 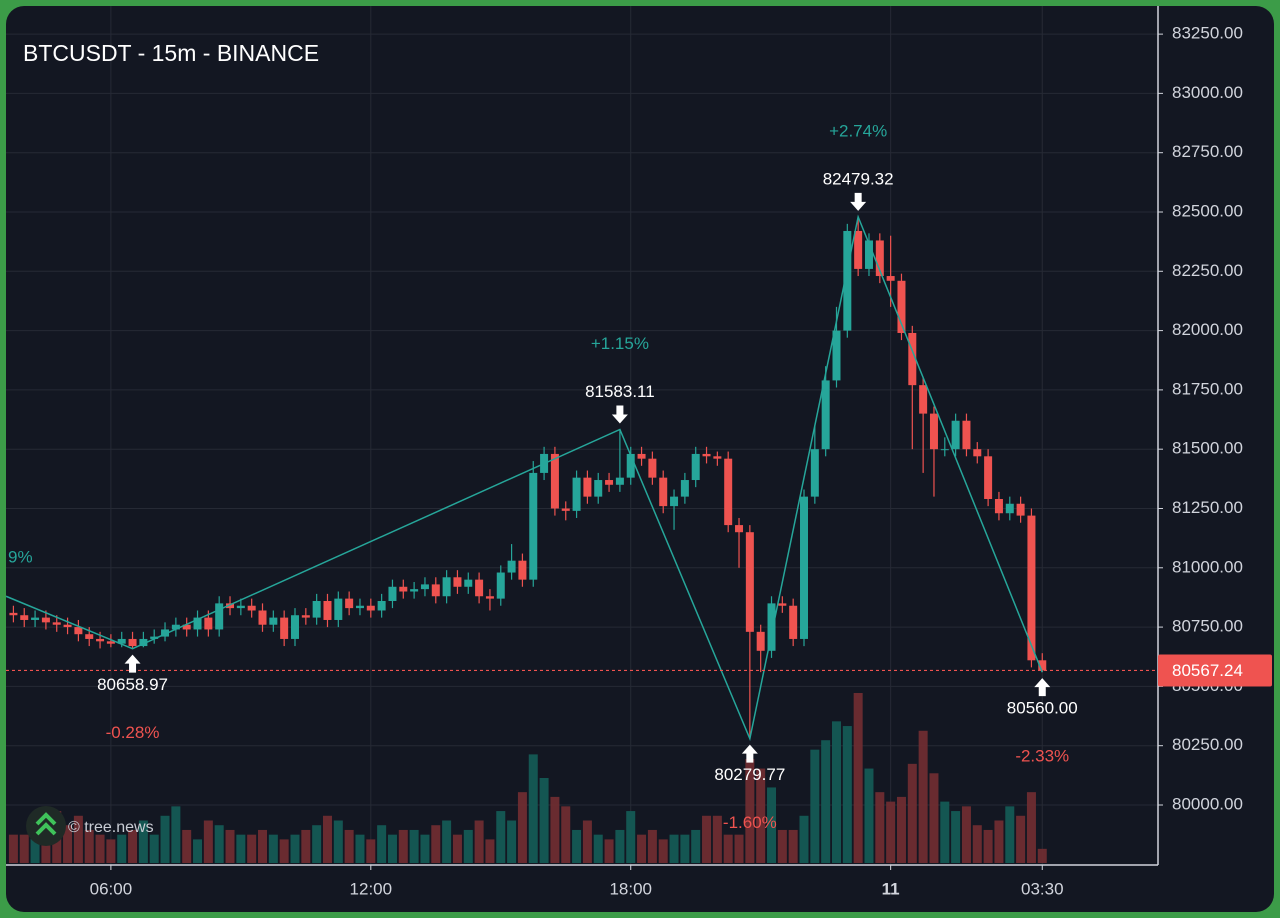 I want to click on watermark-text: © tree.news, so click(x=111, y=827).